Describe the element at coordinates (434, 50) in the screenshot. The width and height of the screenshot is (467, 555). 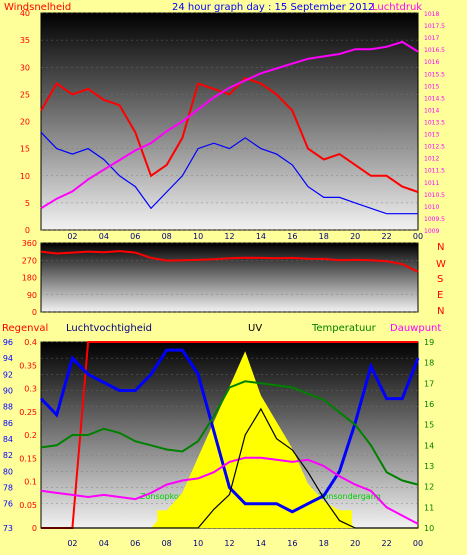
I see `y-tick-pressure: 1016.5` at that location.